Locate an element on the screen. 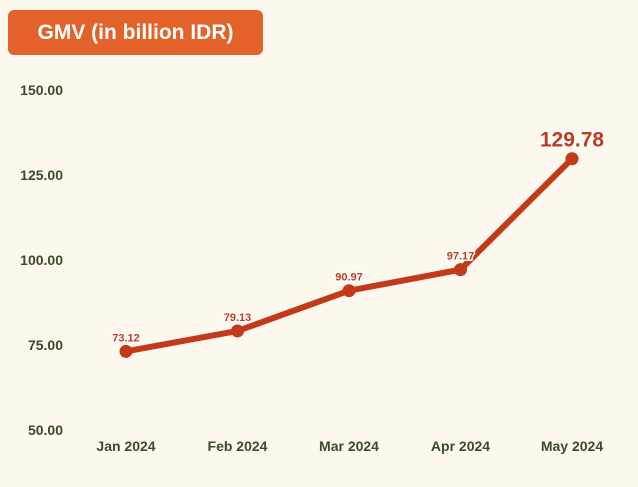 The height and width of the screenshot is (487, 638). data-label: 97.17 is located at coordinates (461, 257).